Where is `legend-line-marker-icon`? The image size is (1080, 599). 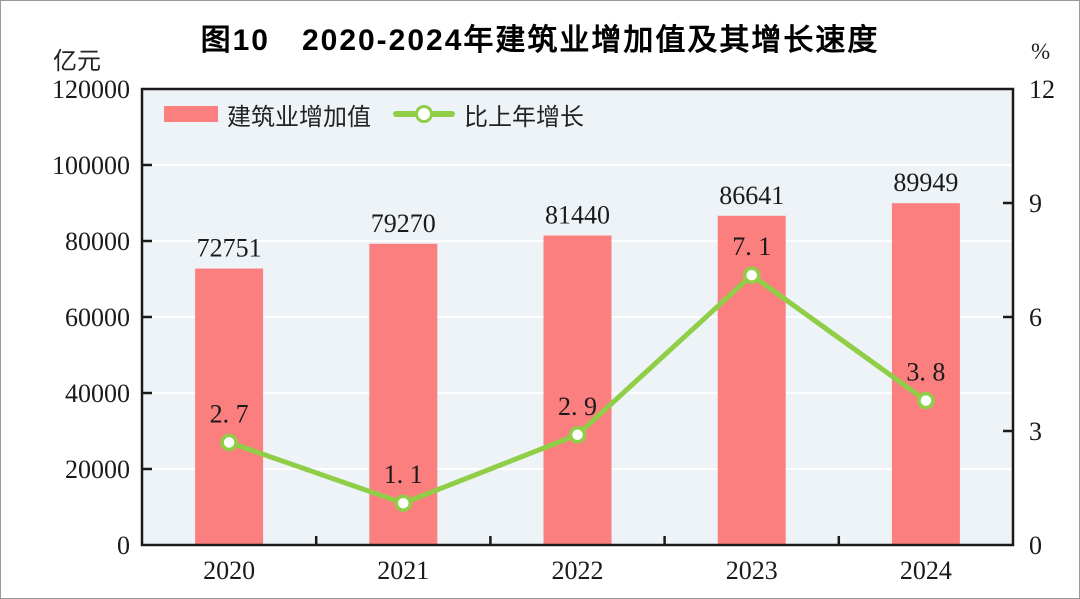
legend-line-marker-icon is located at coordinates (424, 114).